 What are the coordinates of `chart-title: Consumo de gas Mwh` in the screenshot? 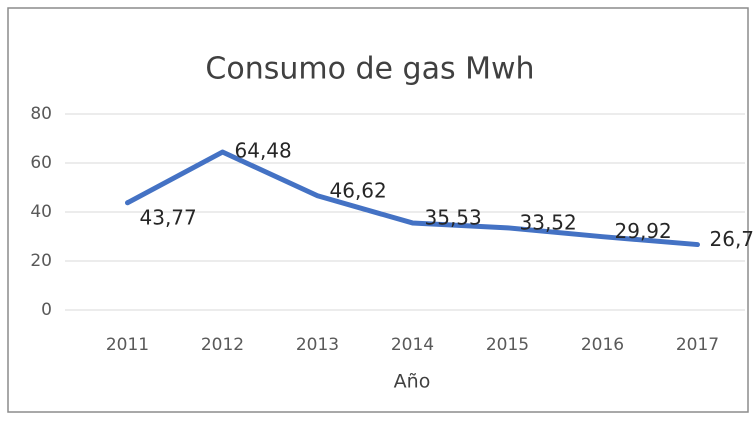 It's located at (369, 69).